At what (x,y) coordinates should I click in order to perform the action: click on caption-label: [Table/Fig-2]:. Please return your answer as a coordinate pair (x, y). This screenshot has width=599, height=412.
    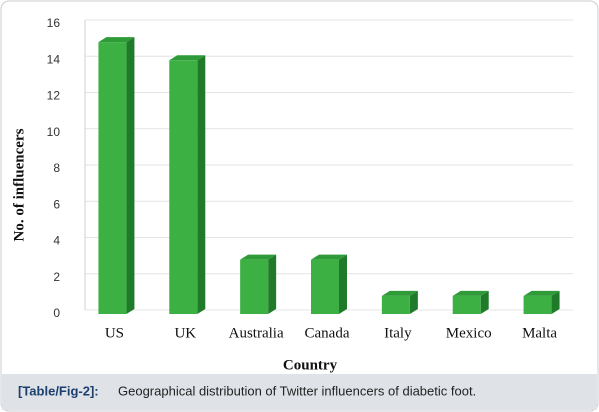
    Looking at the image, I should click on (58, 390).